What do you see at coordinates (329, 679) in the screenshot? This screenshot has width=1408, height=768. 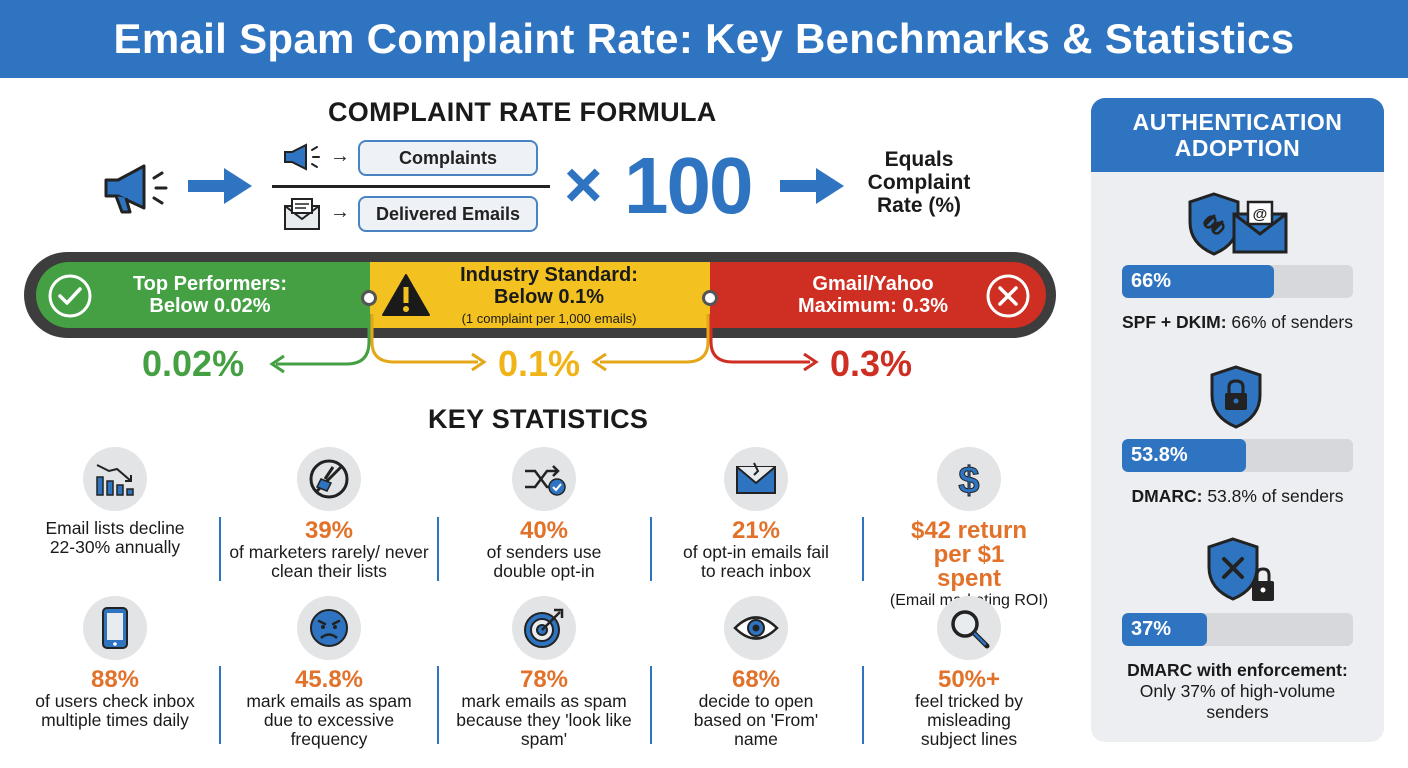 I see `stat-value: 45.8%` at bounding box center [329, 679].